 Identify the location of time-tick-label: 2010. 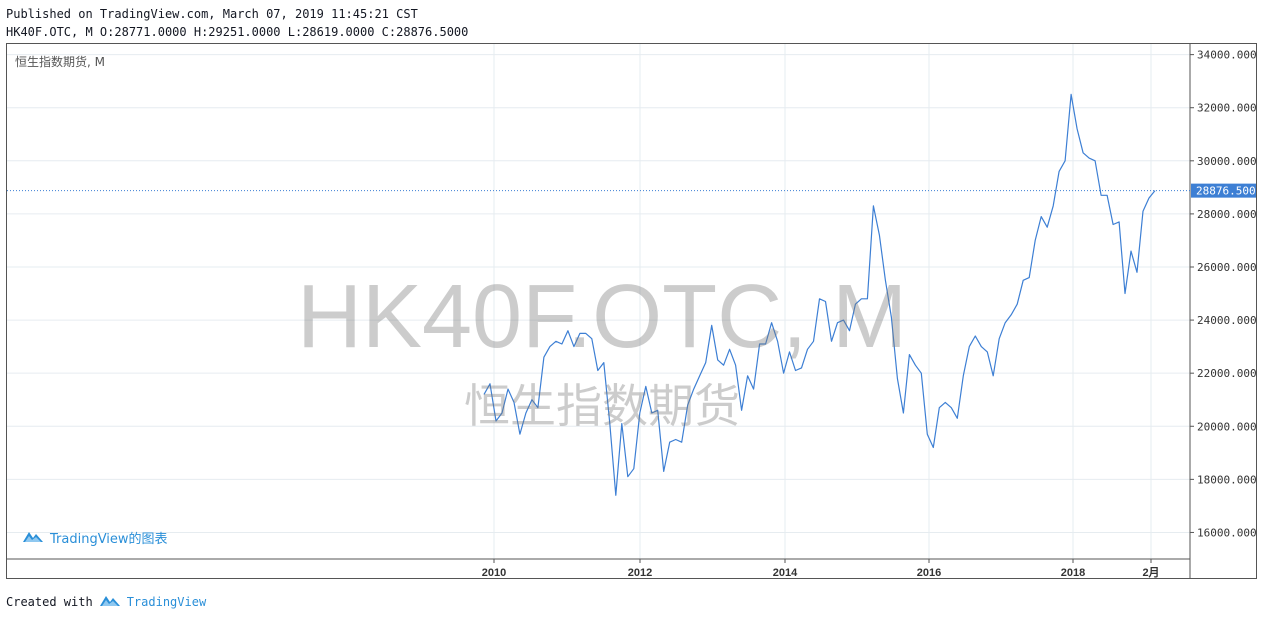
(494, 572).